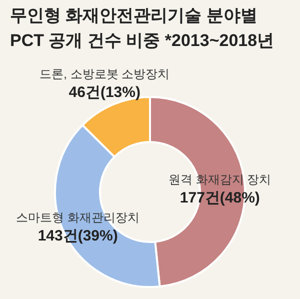 This screenshot has width=300, height=299. I want to click on chart-title: 무인형 화재안전관리기술 분야별 PCT 공개 건수 비중 *2013~2018년, so click(142, 28).